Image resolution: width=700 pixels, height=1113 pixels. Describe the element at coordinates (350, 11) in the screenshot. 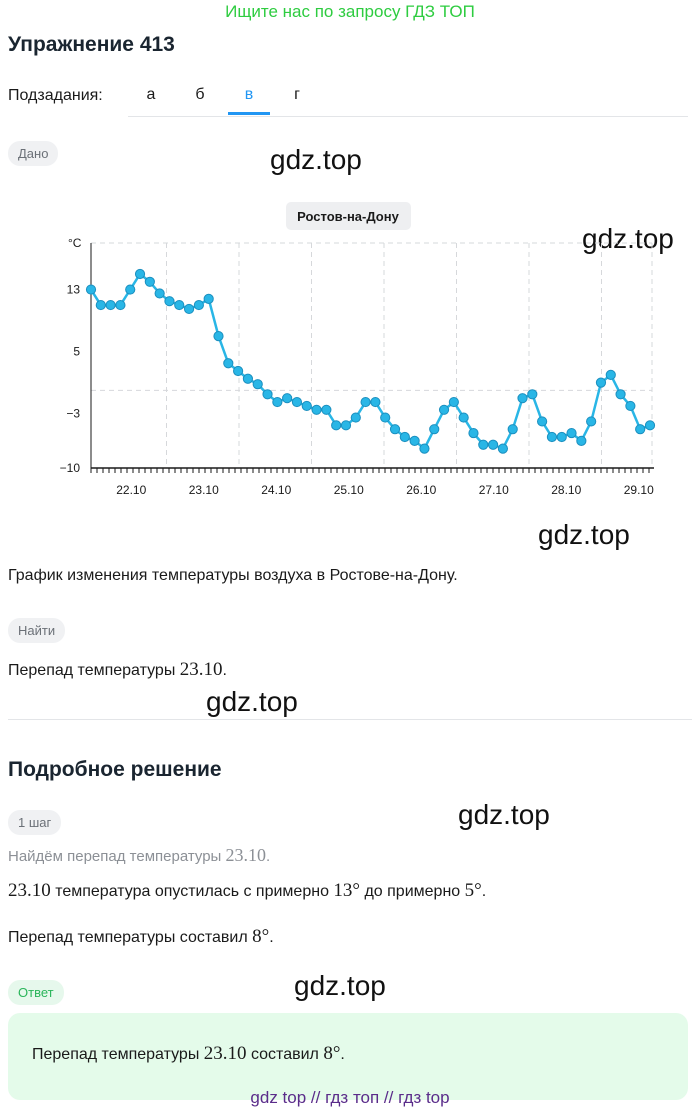

I see `promo-banner: Ищите нас по запросу ГДЗ ТОП` at that location.